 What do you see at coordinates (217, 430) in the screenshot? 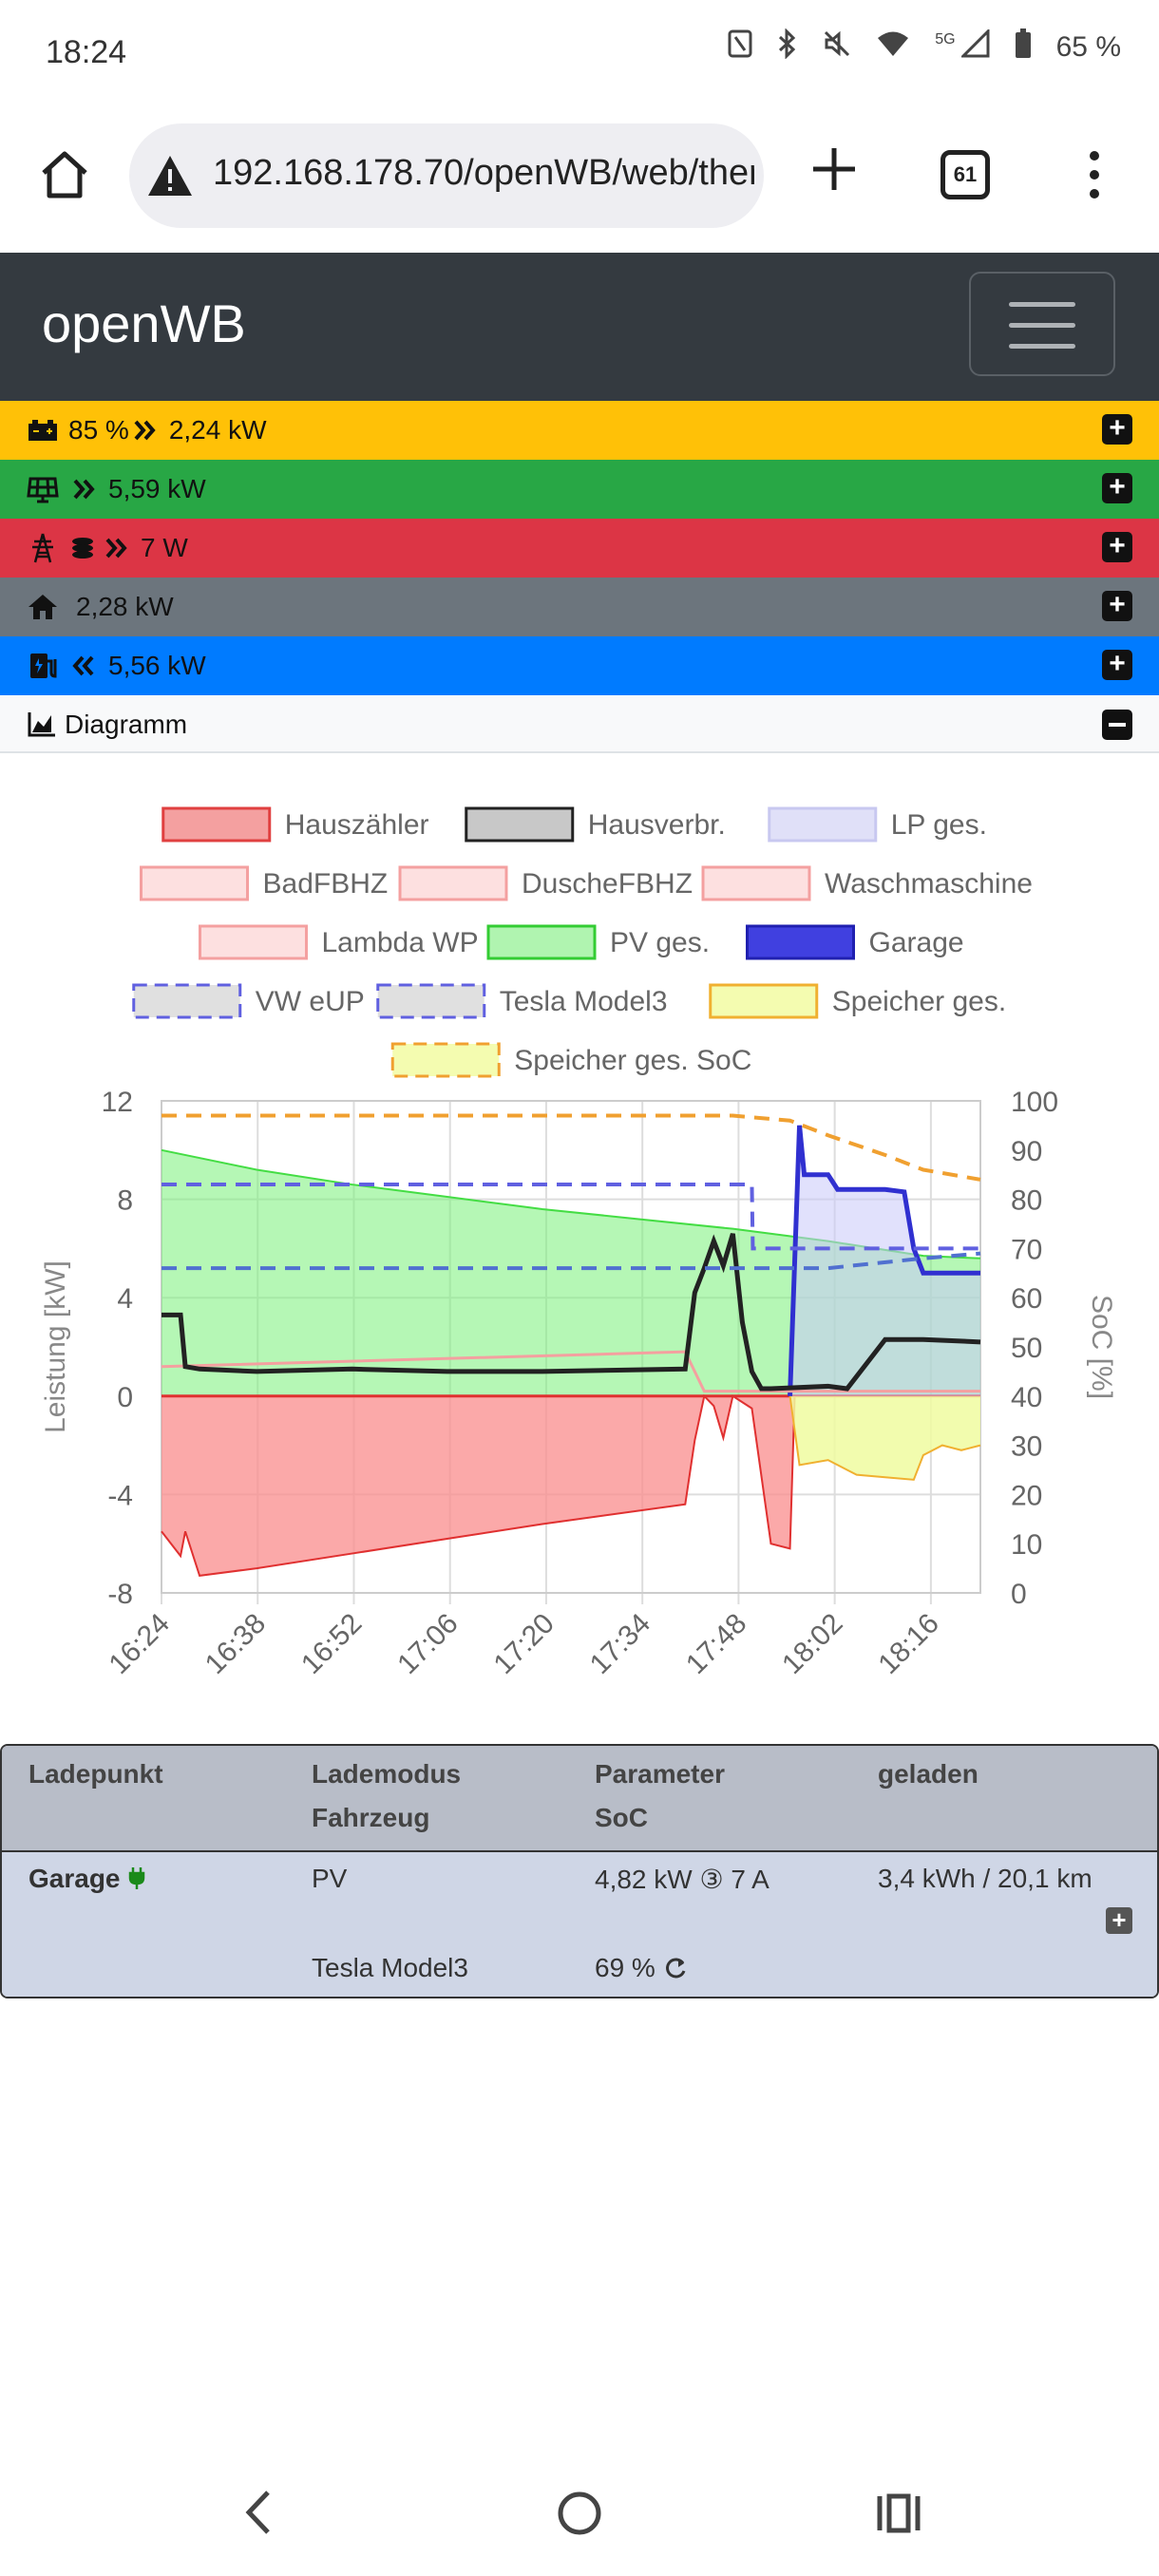
I see `battery-power: 2,24 kW` at bounding box center [217, 430].